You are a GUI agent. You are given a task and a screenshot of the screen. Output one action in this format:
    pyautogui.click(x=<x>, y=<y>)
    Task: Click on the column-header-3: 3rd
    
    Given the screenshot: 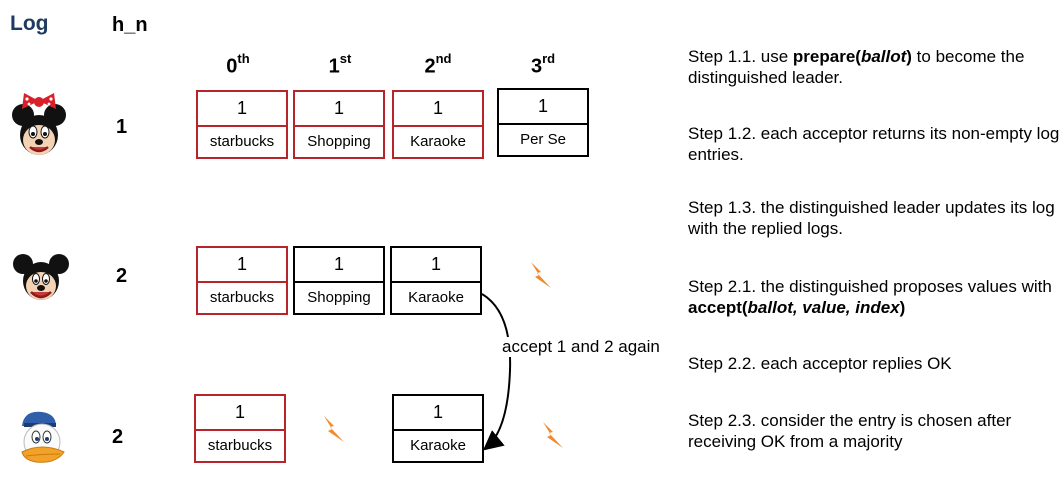 What is the action you would take?
    pyautogui.click(x=543, y=65)
    